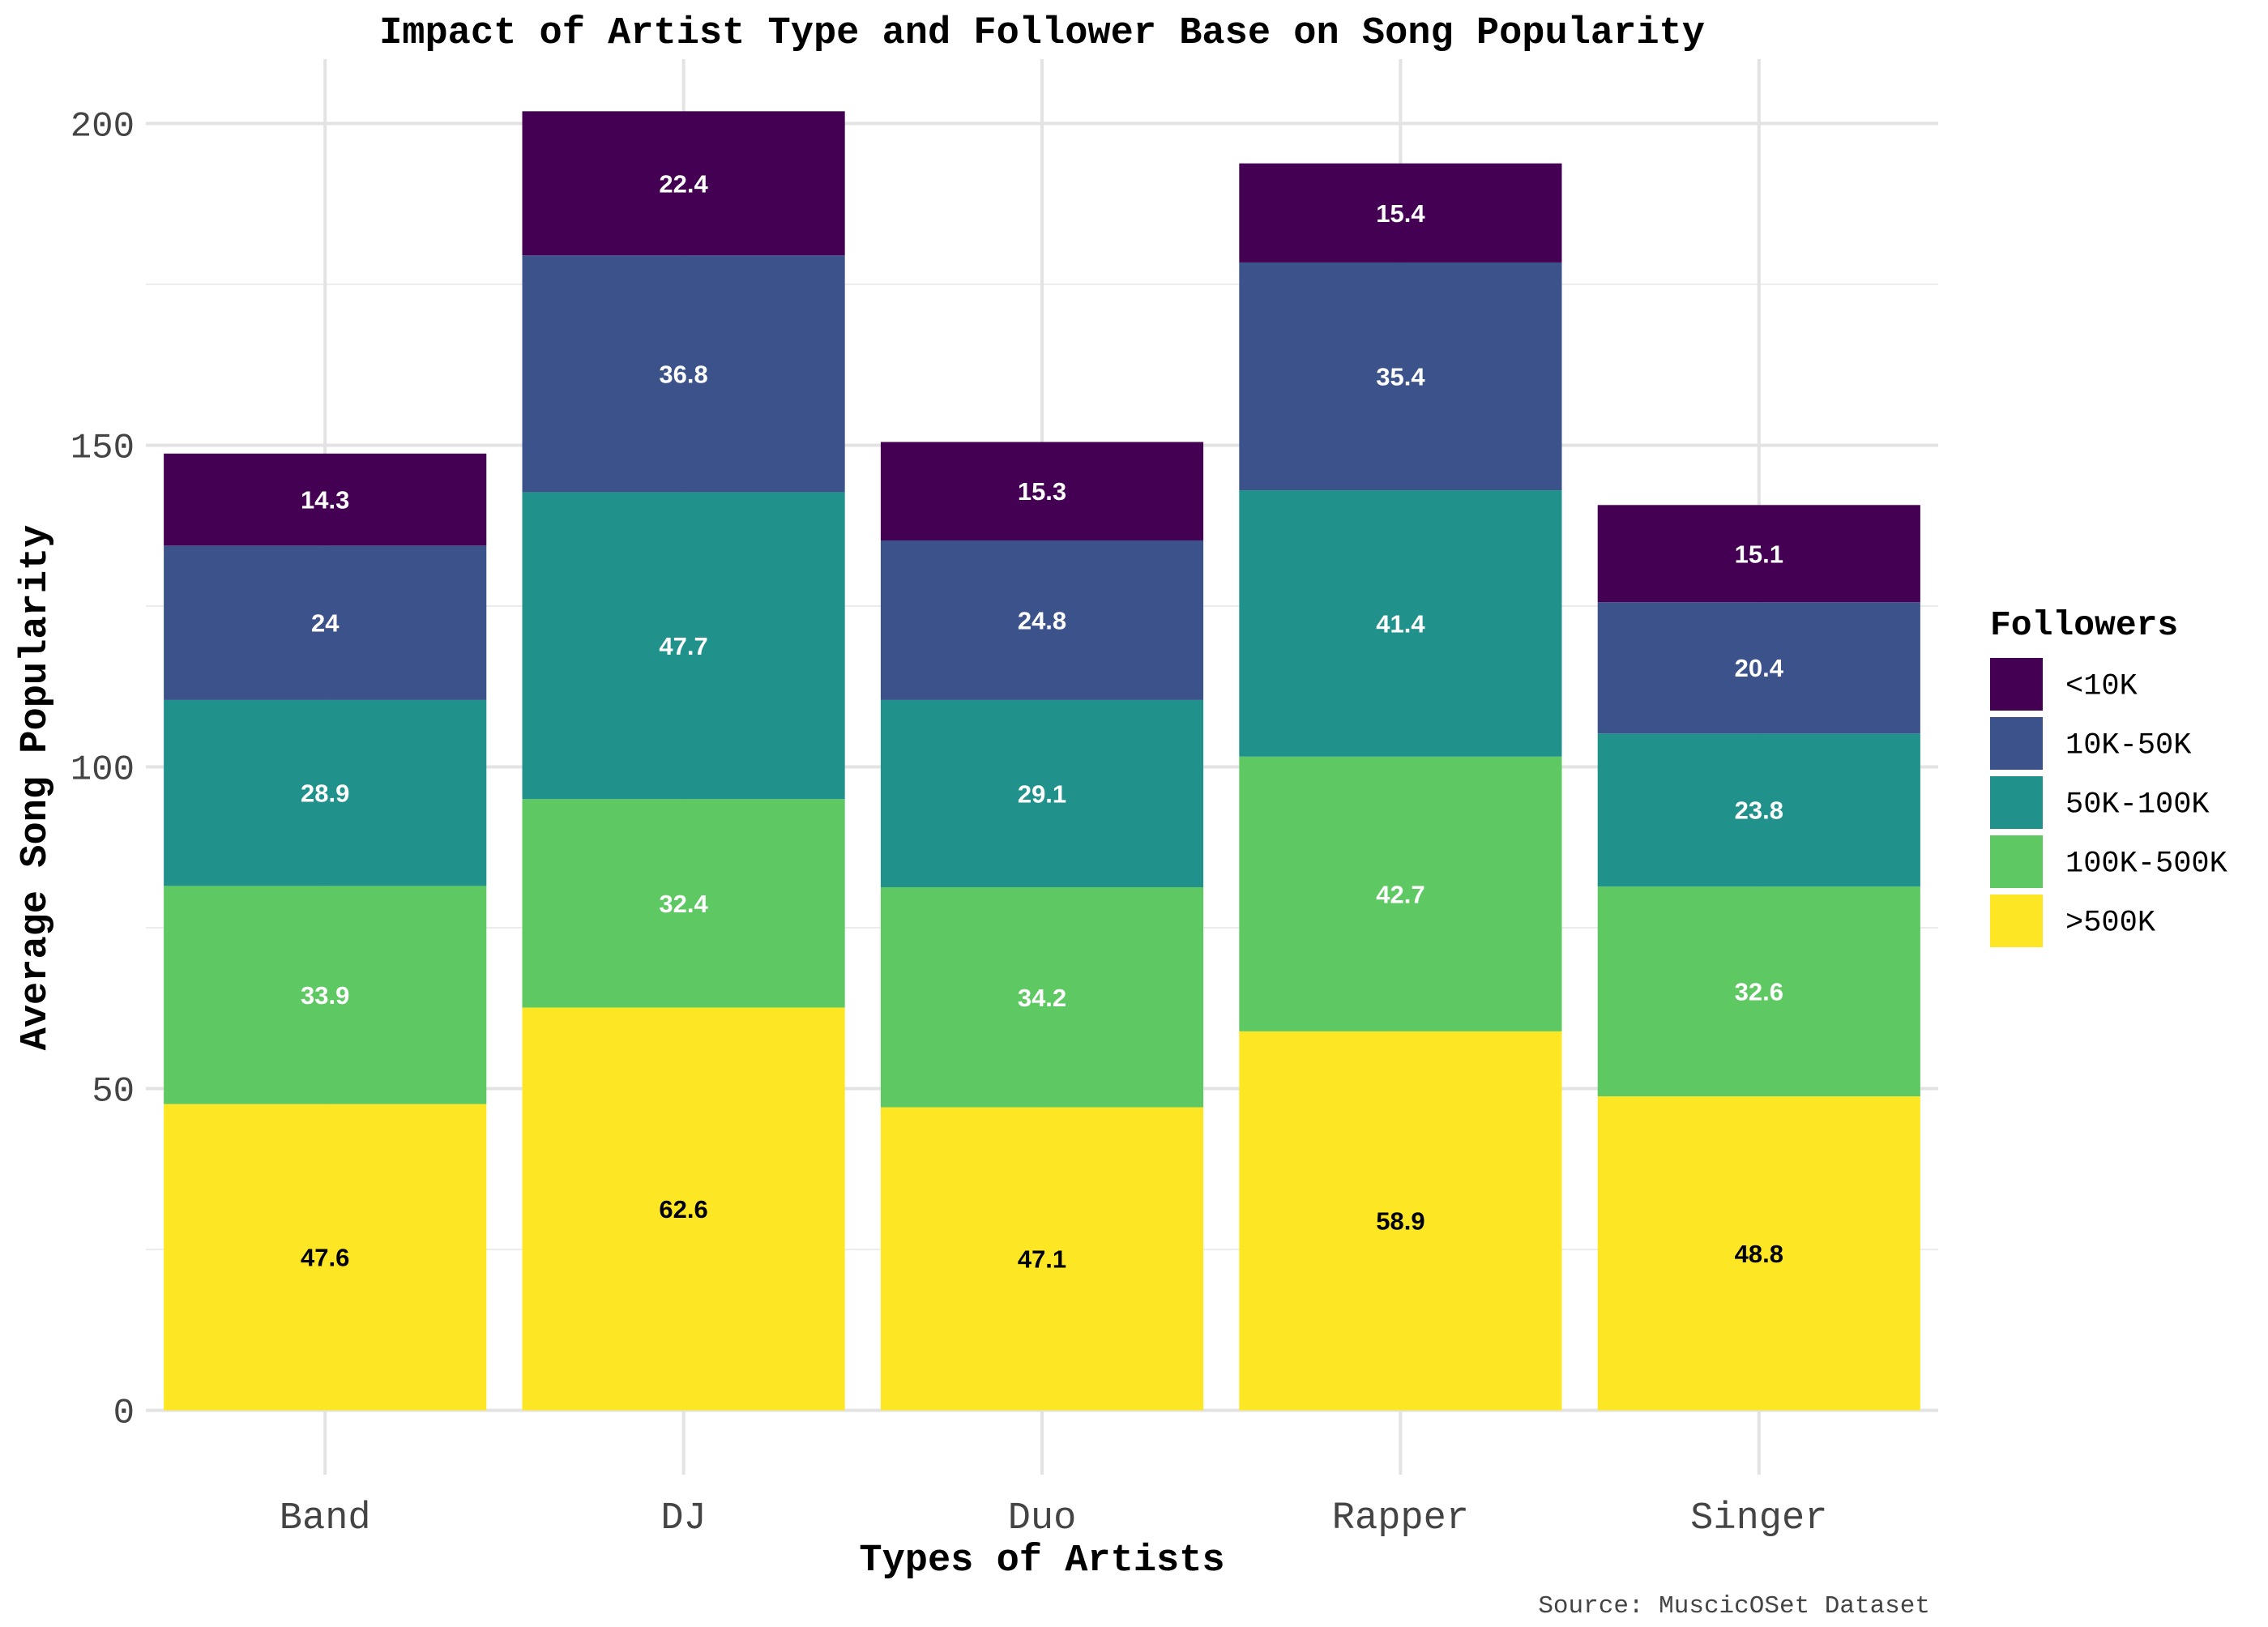 The image size is (2268, 1627). Describe the element at coordinates (1042, 1518) in the screenshot. I see `x-tick-label: Duo` at that location.